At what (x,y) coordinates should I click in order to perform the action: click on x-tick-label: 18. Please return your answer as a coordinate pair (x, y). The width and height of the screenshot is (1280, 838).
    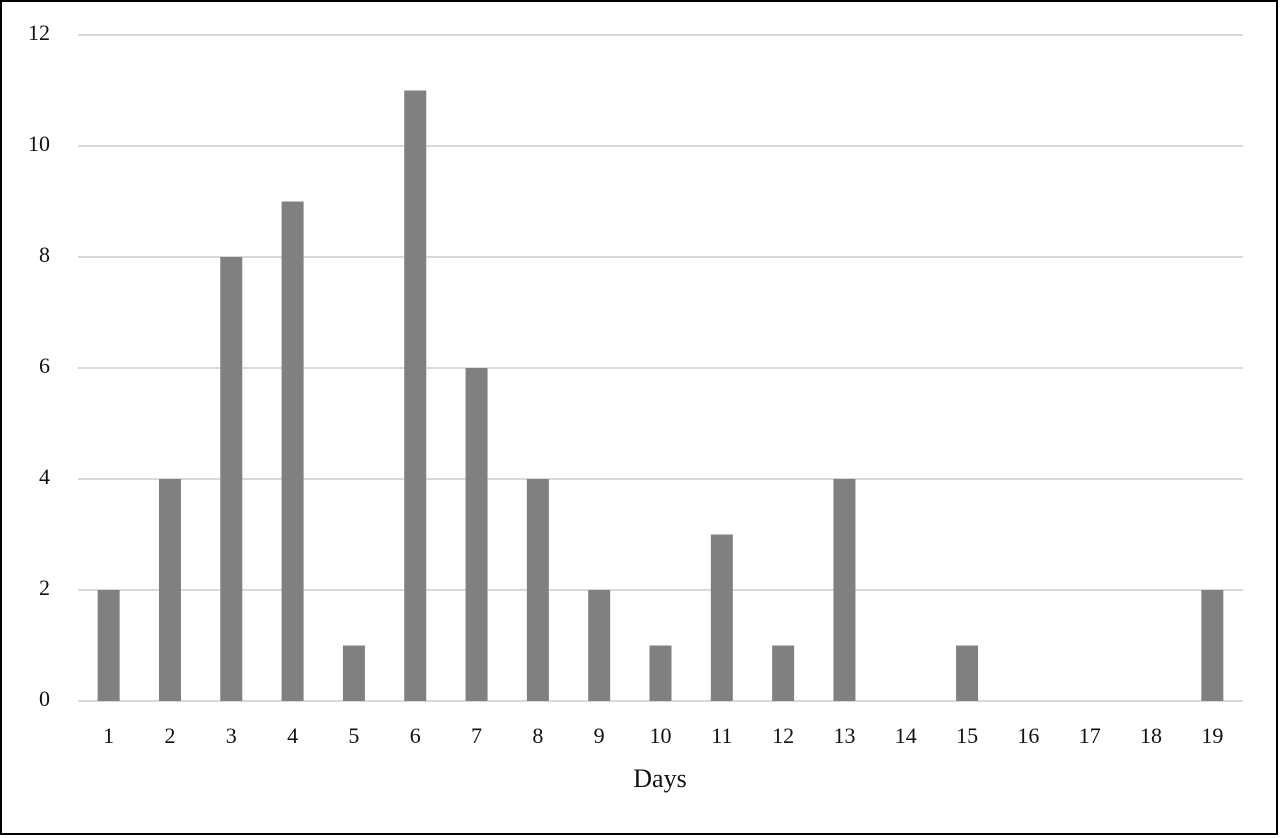
    Looking at the image, I should click on (1151, 735).